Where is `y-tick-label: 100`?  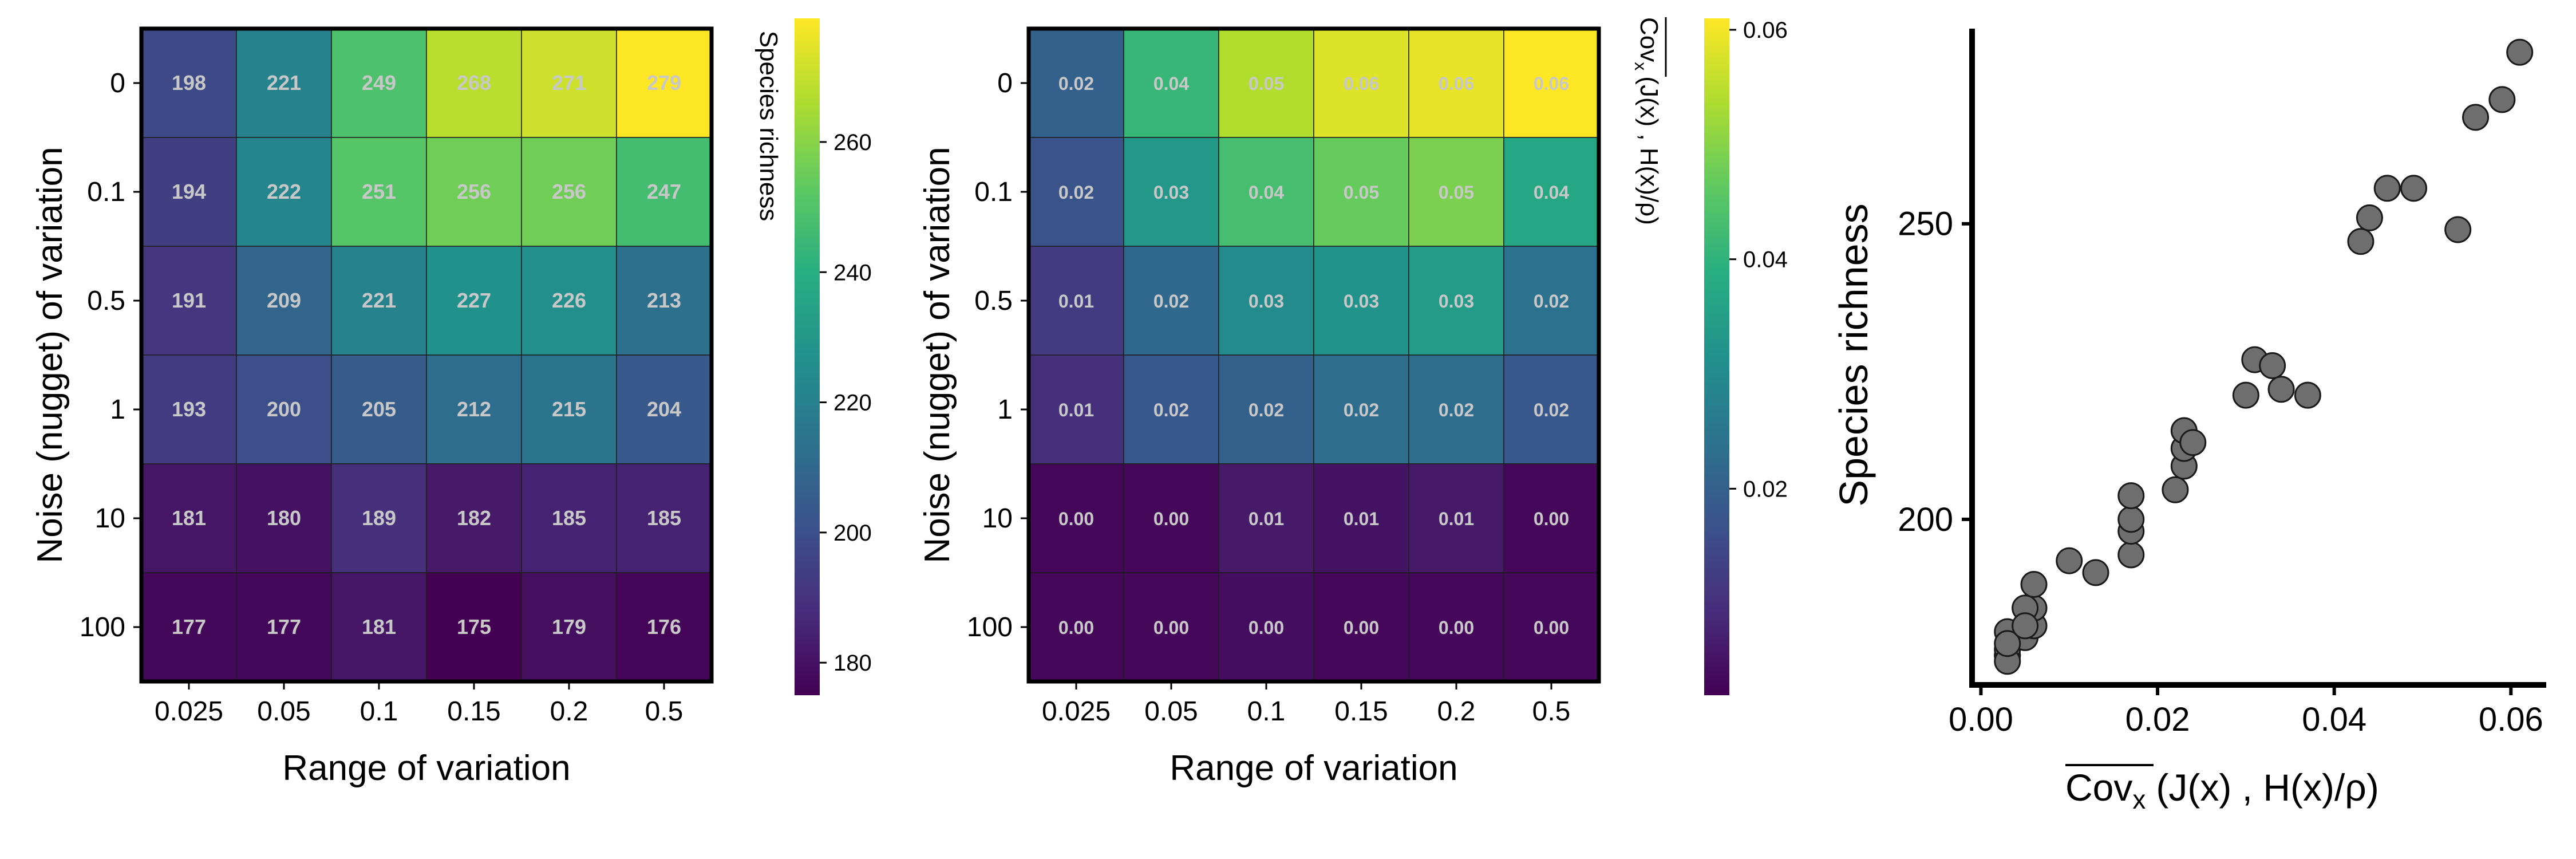 y-tick-label: 100 is located at coordinates (990, 627).